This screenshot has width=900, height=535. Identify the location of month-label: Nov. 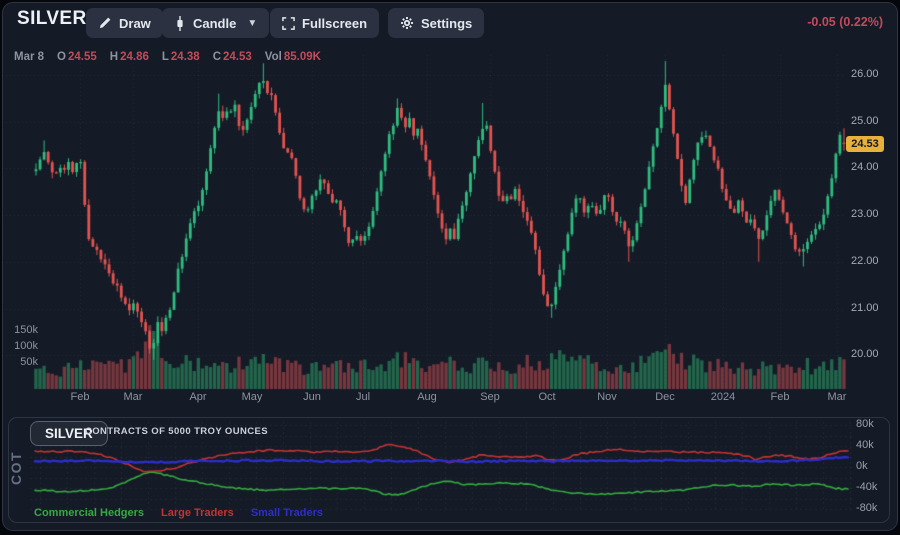
(607, 397).